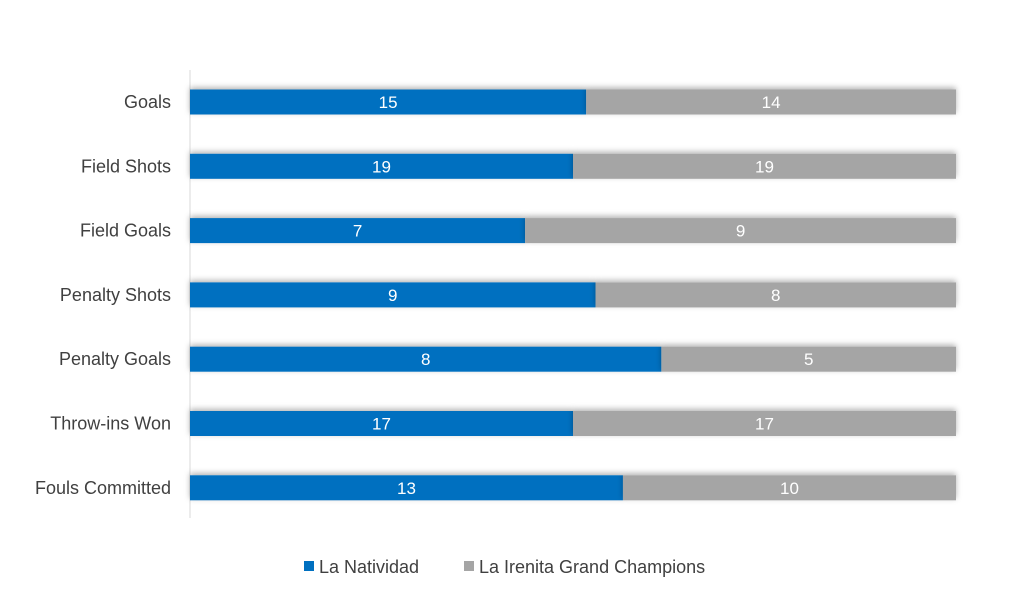 This screenshot has height=606, width=1024. What do you see at coordinates (369, 567) in the screenshot?
I see `legend-label: La Natividad` at bounding box center [369, 567].